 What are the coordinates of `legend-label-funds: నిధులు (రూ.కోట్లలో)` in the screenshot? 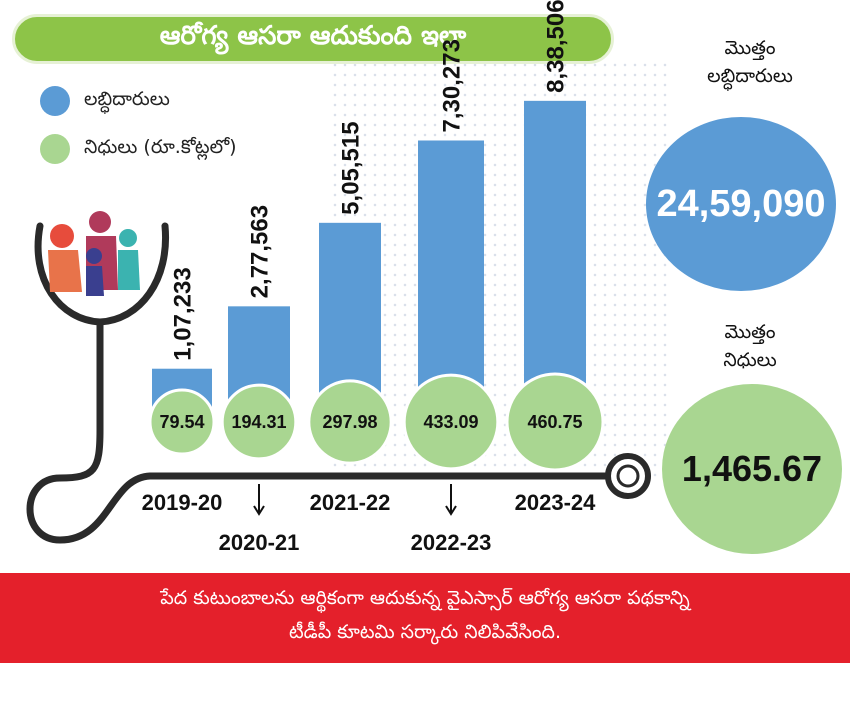 It's located at (160, 146).